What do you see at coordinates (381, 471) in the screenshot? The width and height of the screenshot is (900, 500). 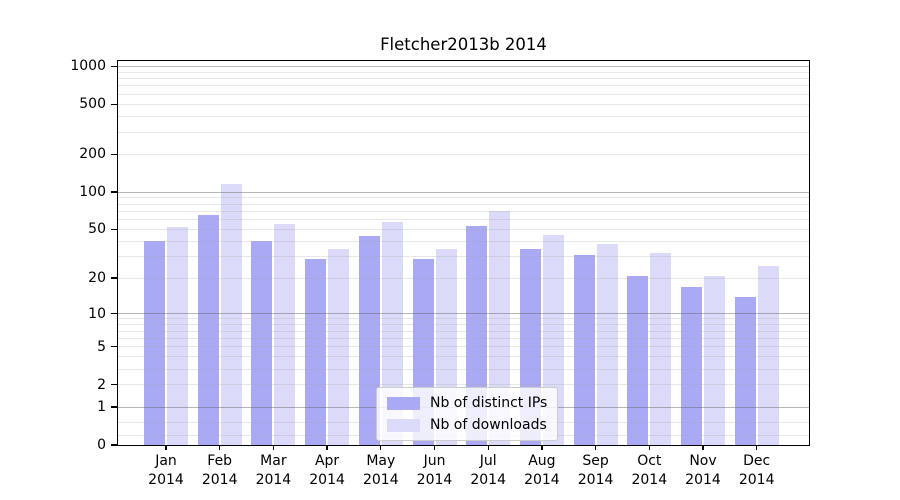 I see `x-tick-label: May 2014` at bounding box center [381, 471].